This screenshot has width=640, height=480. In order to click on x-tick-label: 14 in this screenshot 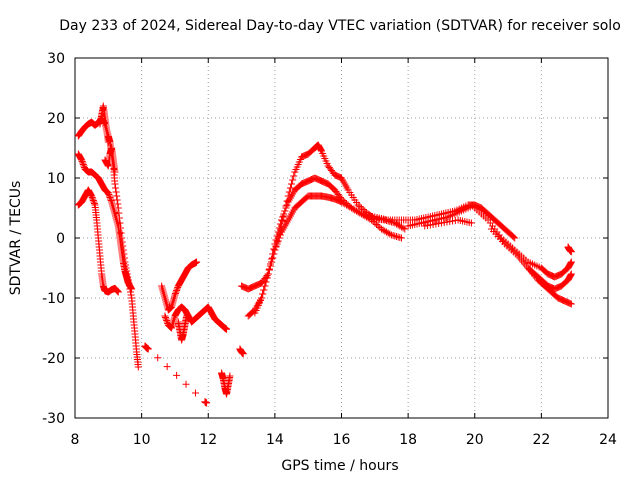, I will do `click(275, 440)`.